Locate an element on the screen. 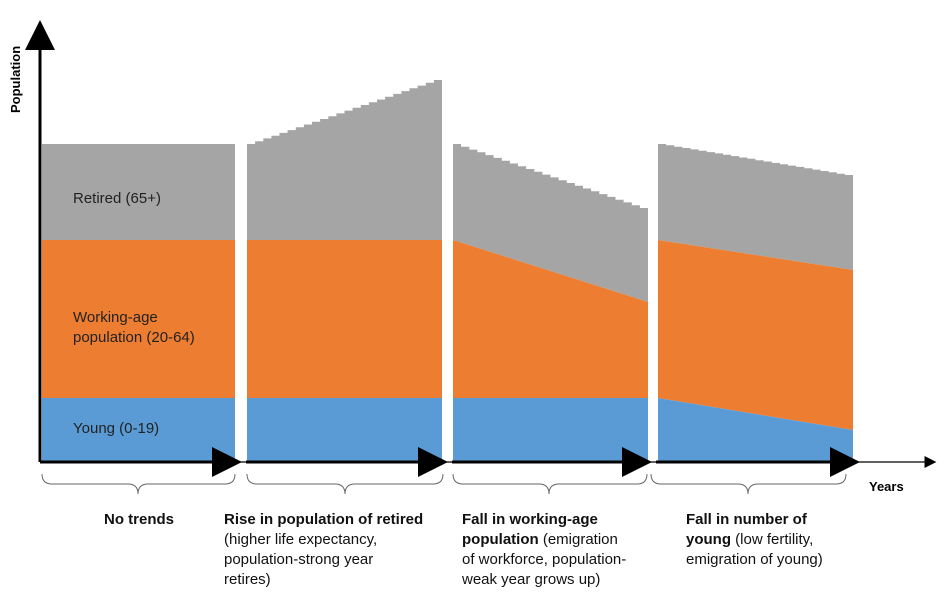  panel4-young-area is located at coordinates (755, 429).